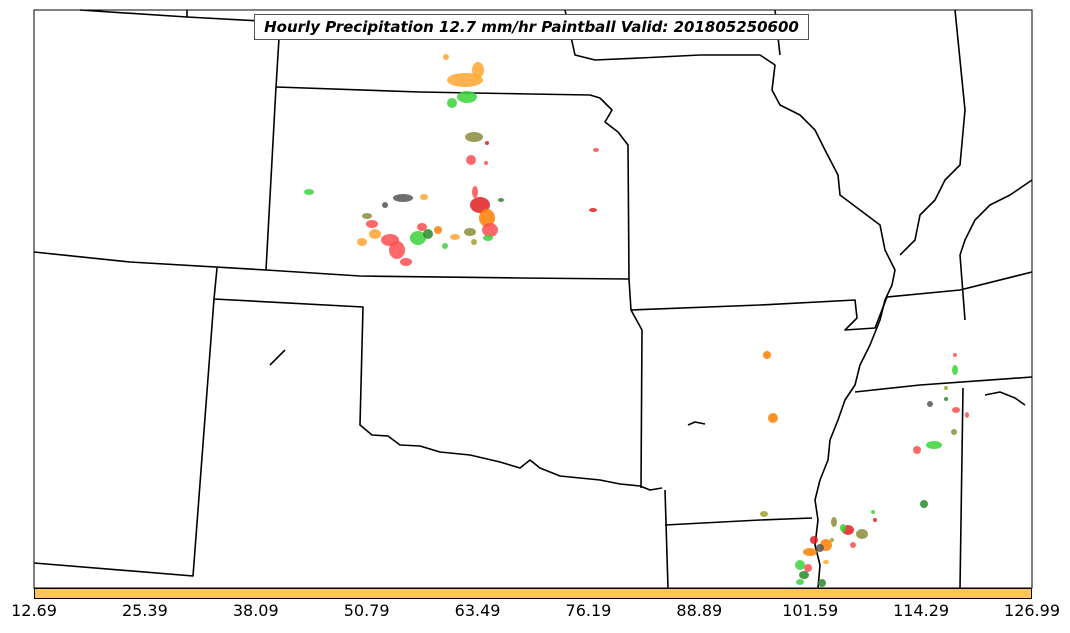 The width and height of the screenshot is (1070, 633). What do you see at coordinates (699, 610) in the screenshot?
I see `colorbar-tick-label: 88.89` at bounding box center [699, 610].